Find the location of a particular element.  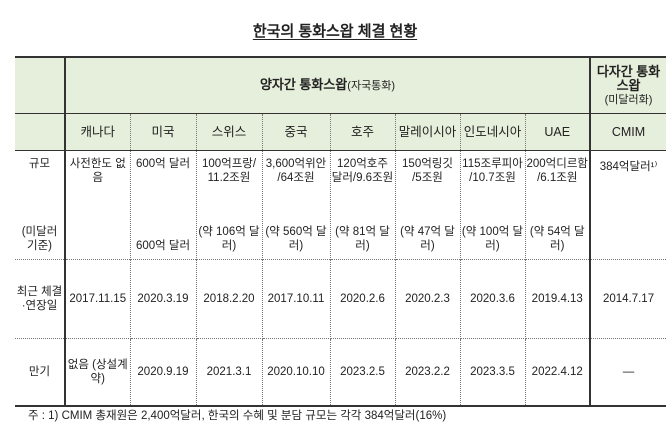

scale-label: 규모 is located at coordinates (39, 164).